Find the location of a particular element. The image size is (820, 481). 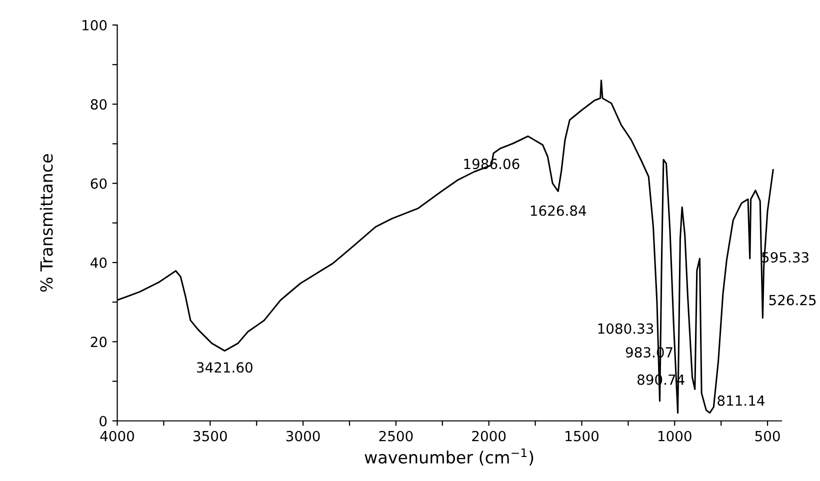

y-tick-label: 0 is located at coordinates (103, 421).